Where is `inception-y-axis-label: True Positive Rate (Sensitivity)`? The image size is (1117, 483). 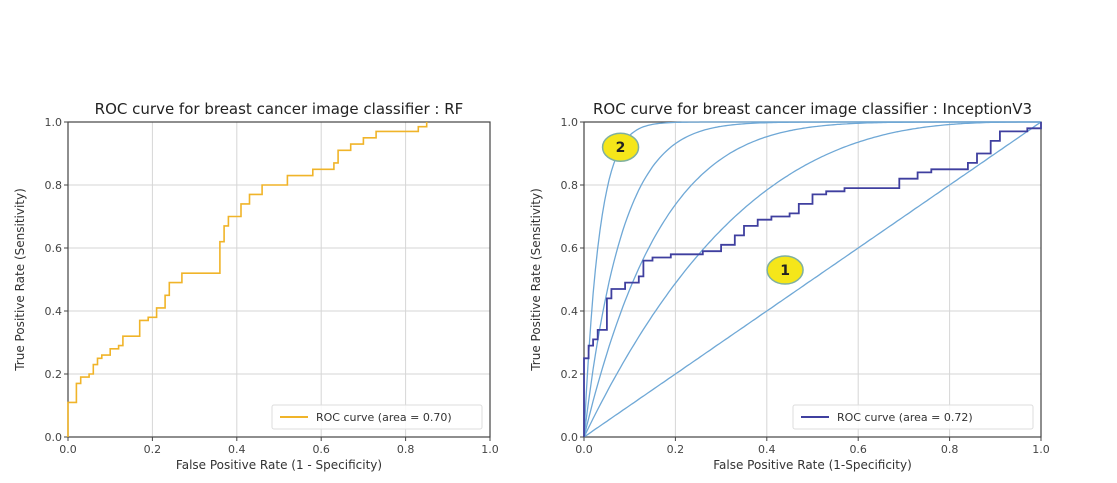
inception-y-axis-label: True Positive Rate (Sensitivity) is located at coordinates (536, 280).